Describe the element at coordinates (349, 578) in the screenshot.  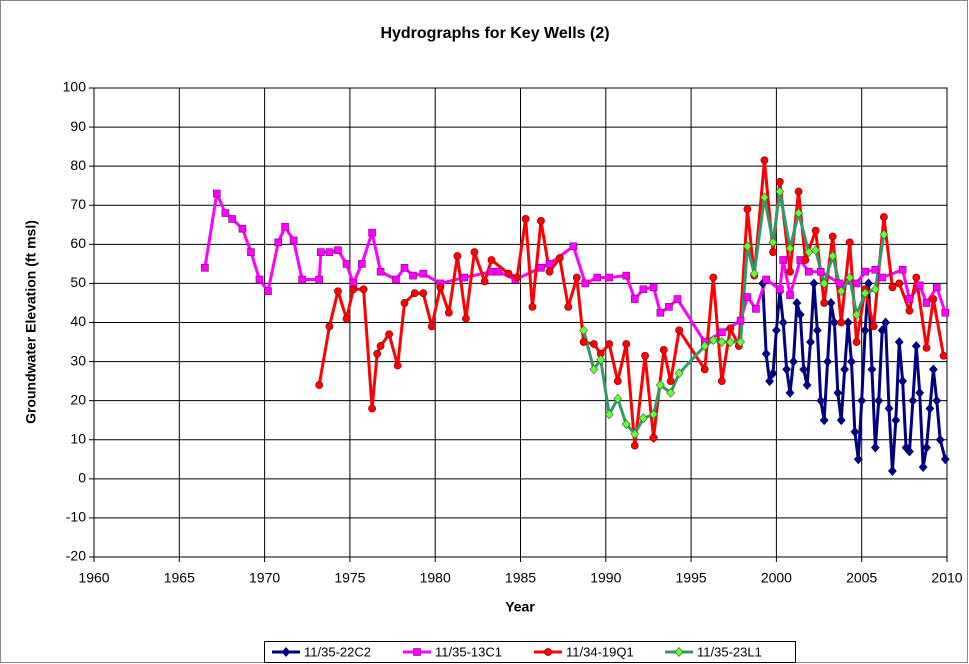
I see `x-tick-label: 1975` at that location.